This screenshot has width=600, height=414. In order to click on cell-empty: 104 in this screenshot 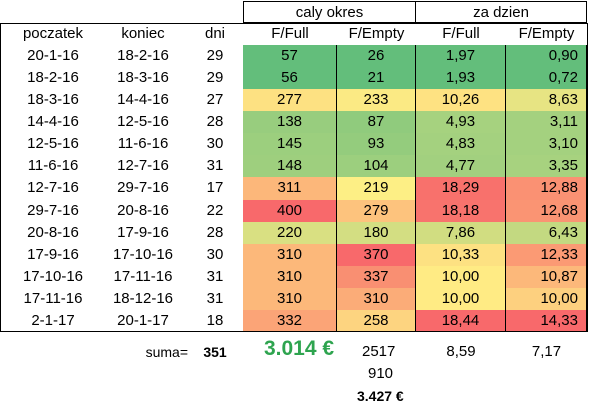, I will do `click(376, 166)`.